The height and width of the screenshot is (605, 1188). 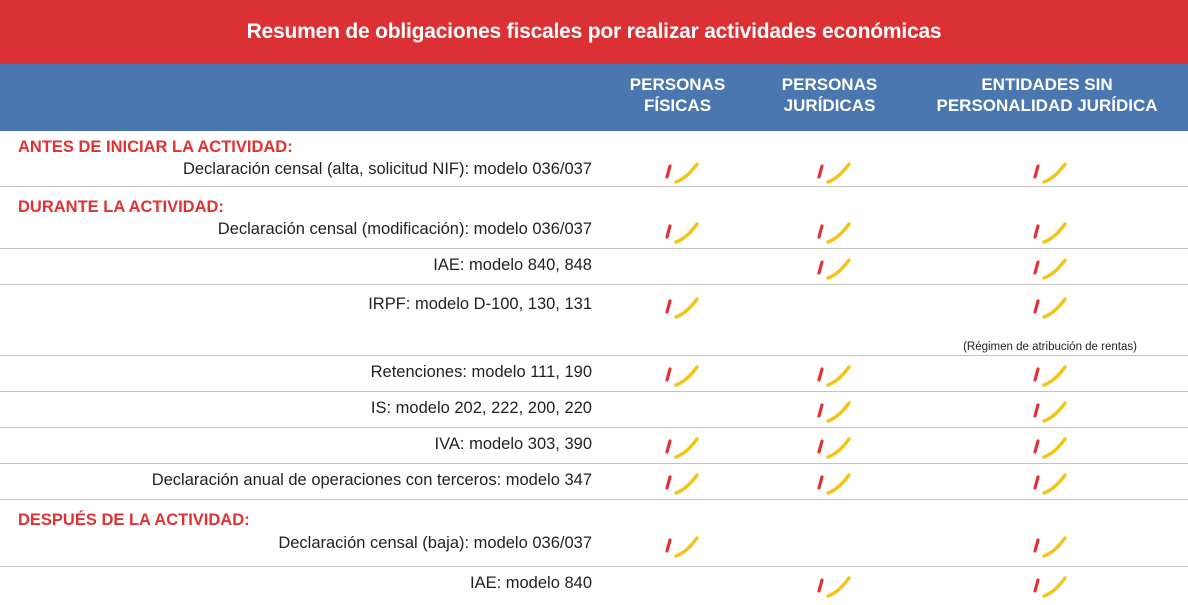 I want to click on row-note: (Régimen de atribución de rentas), so click(x=1050, y=347).